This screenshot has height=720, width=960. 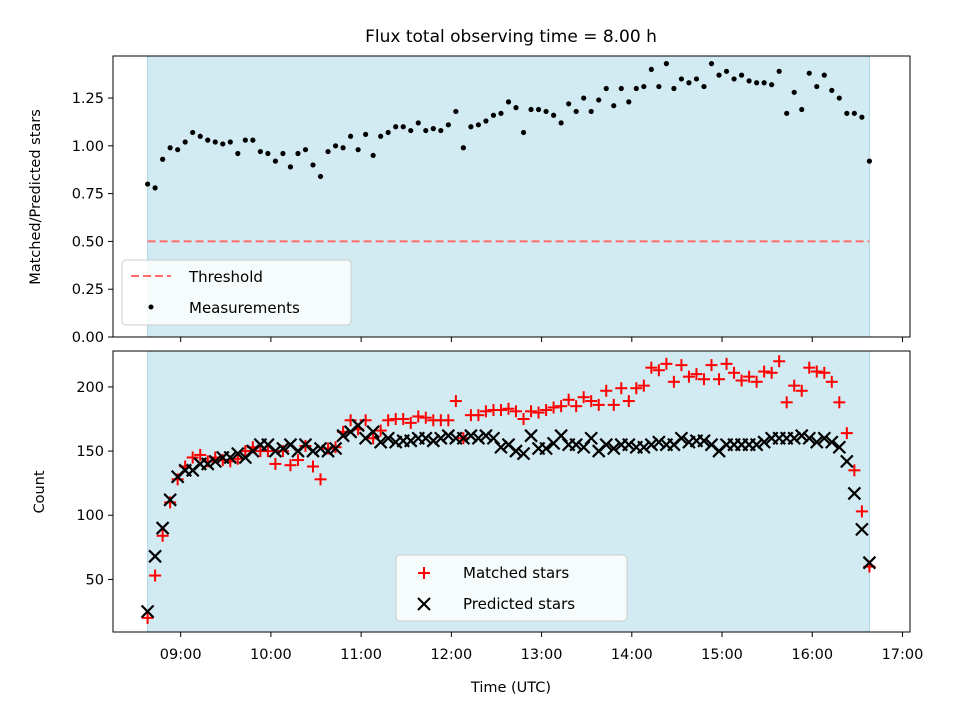 What do you see at coordinates (90, 388) in the screenshot?
I see `bottom-ytick-label: 200` at bounding box center [90, 388].